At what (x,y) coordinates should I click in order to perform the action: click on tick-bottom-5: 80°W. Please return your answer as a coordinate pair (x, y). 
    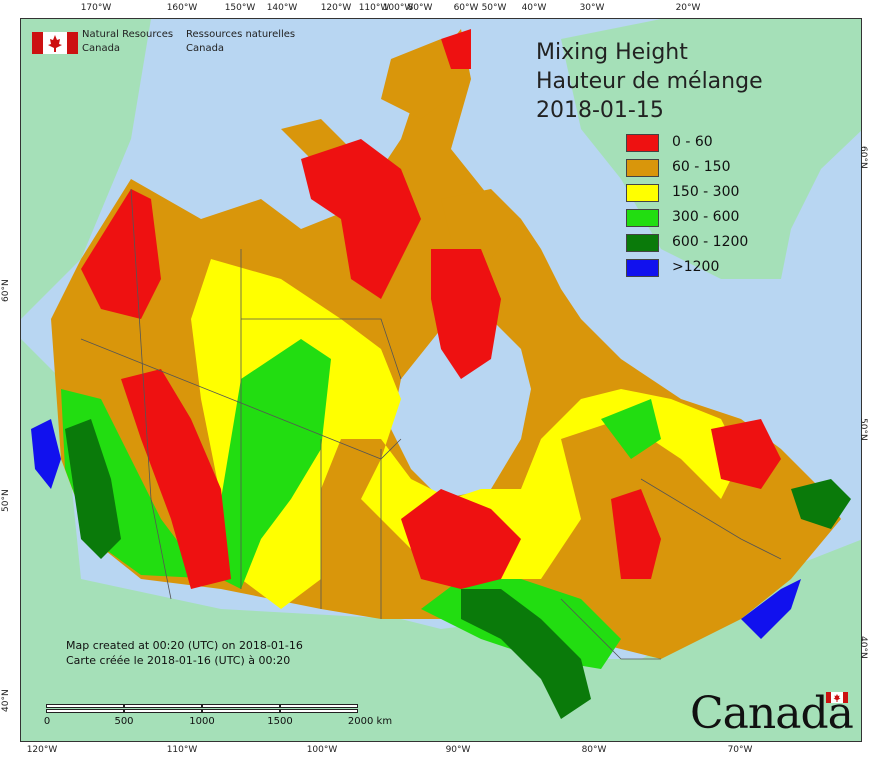
    Looking at the image, I should click on (594, 750).